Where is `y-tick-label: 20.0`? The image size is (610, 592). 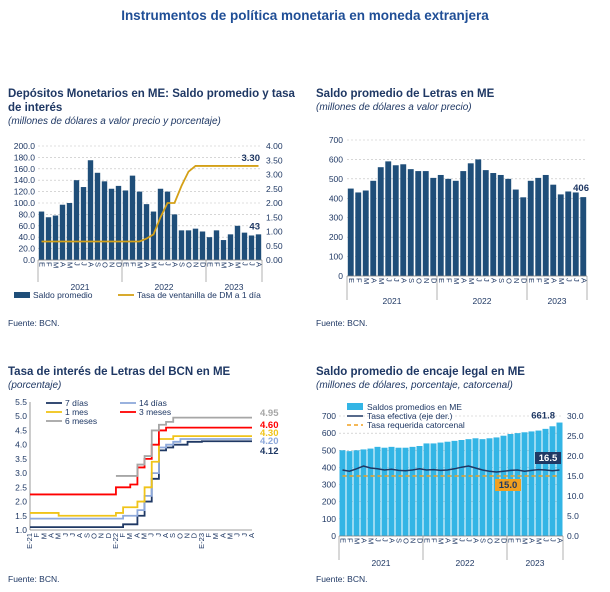 y-tick-label: 20.0 is located at coordinates (26, 249).